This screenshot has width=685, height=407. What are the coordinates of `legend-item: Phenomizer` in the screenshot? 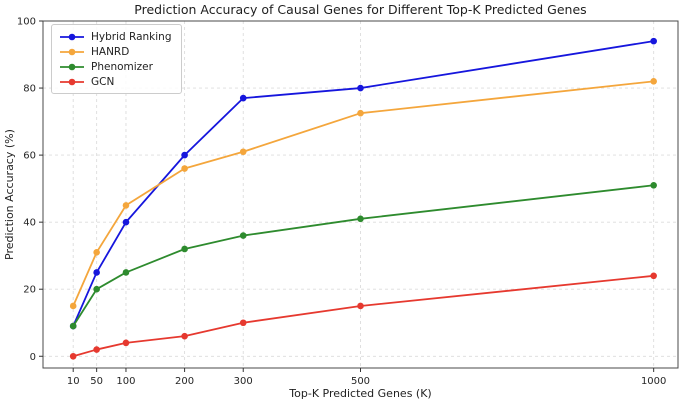 It's located at (115, 66).